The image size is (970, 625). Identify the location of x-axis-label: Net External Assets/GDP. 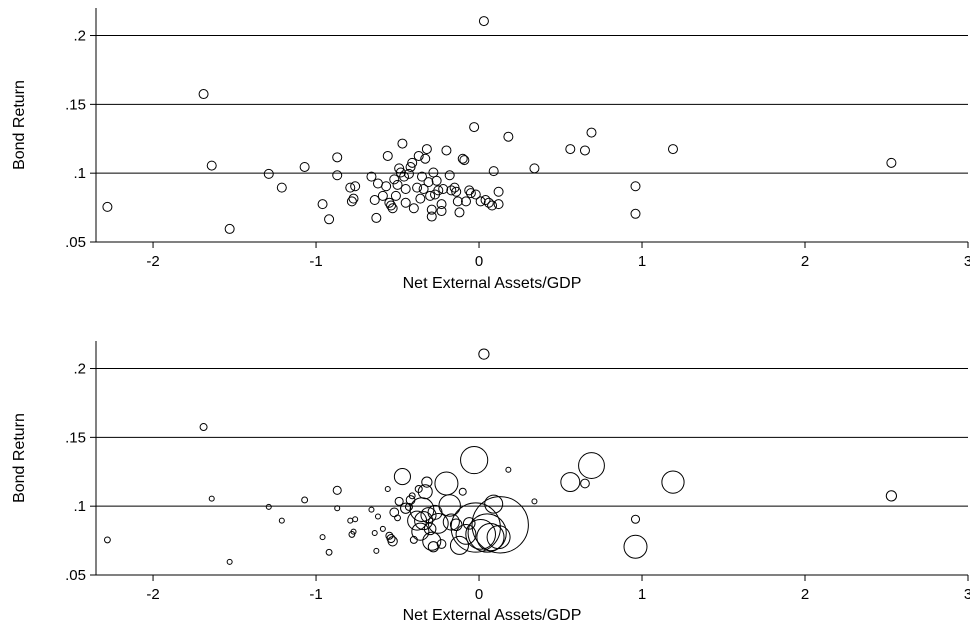
(492, 615).